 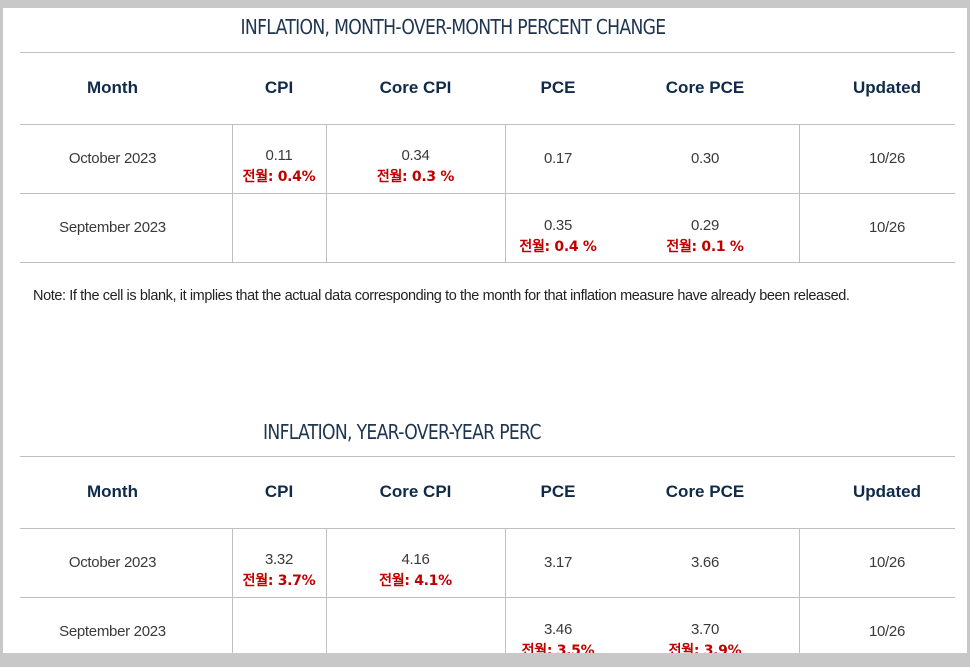 I want to click on yoy-table-title-clip: INFLATION, YEAR-OVER-YEAR PERC, so click(x=413, y=434).